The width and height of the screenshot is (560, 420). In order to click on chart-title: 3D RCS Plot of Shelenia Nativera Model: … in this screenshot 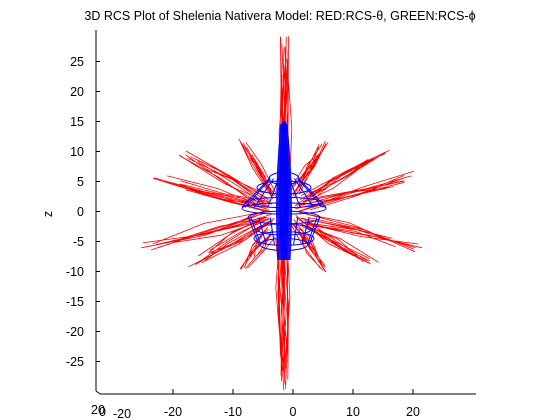, I will do `click(279, 16)`.